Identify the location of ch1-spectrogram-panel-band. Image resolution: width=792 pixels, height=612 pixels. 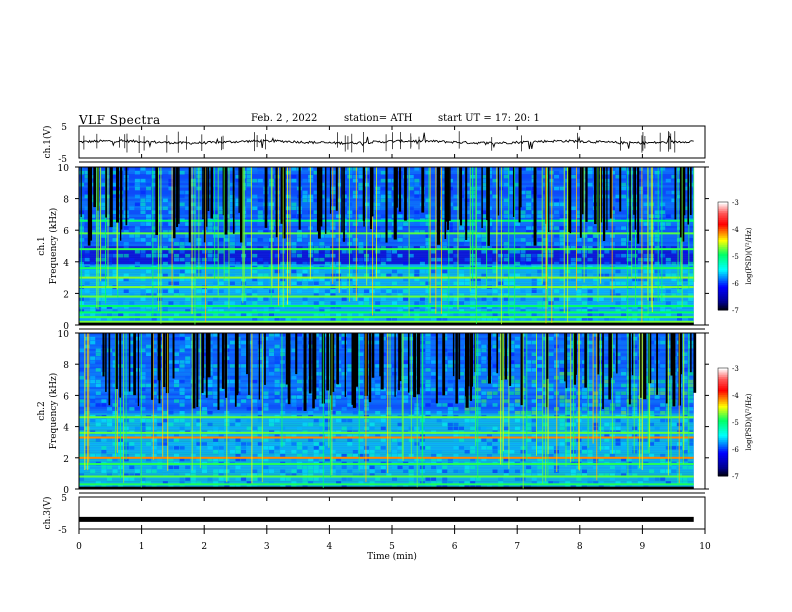
(386, 317).